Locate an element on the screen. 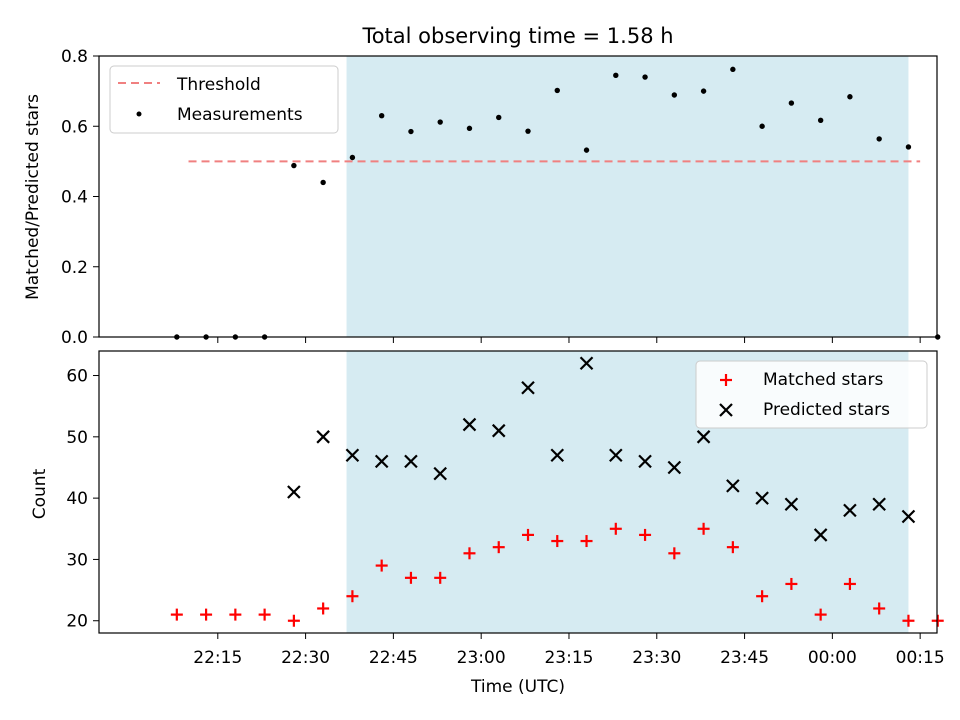  x-tick-label: 22:45 is located at coordinates (393, 658).